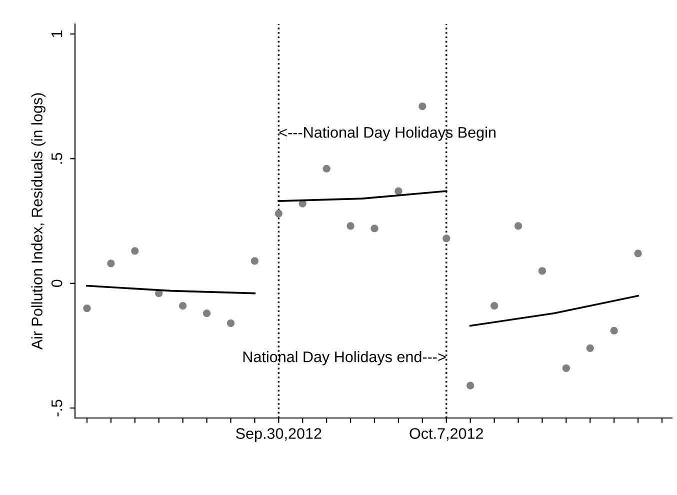  What do you see at coordinates (387, 133) in the screenshot?
I see `annotation: <---National Day Holidays Begin` at bounding box center [387, 133].